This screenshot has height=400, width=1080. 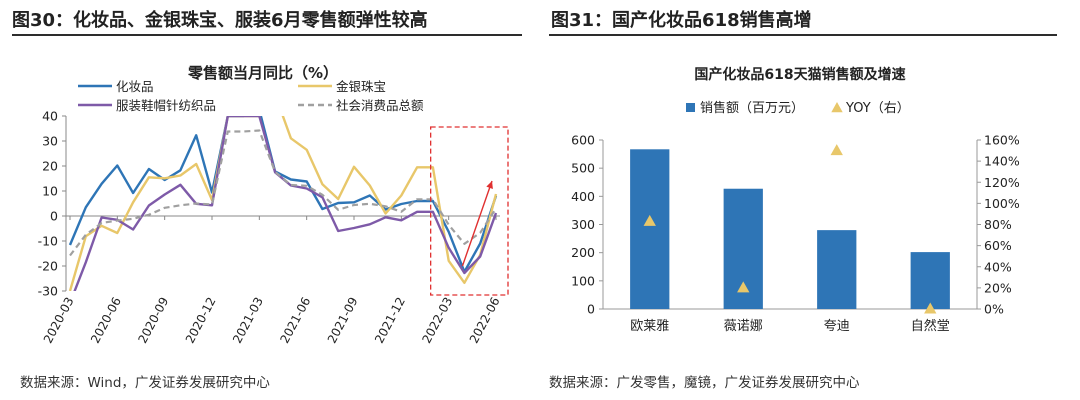 I want to click on series-line-retail_total, so click(x=283, y=193).